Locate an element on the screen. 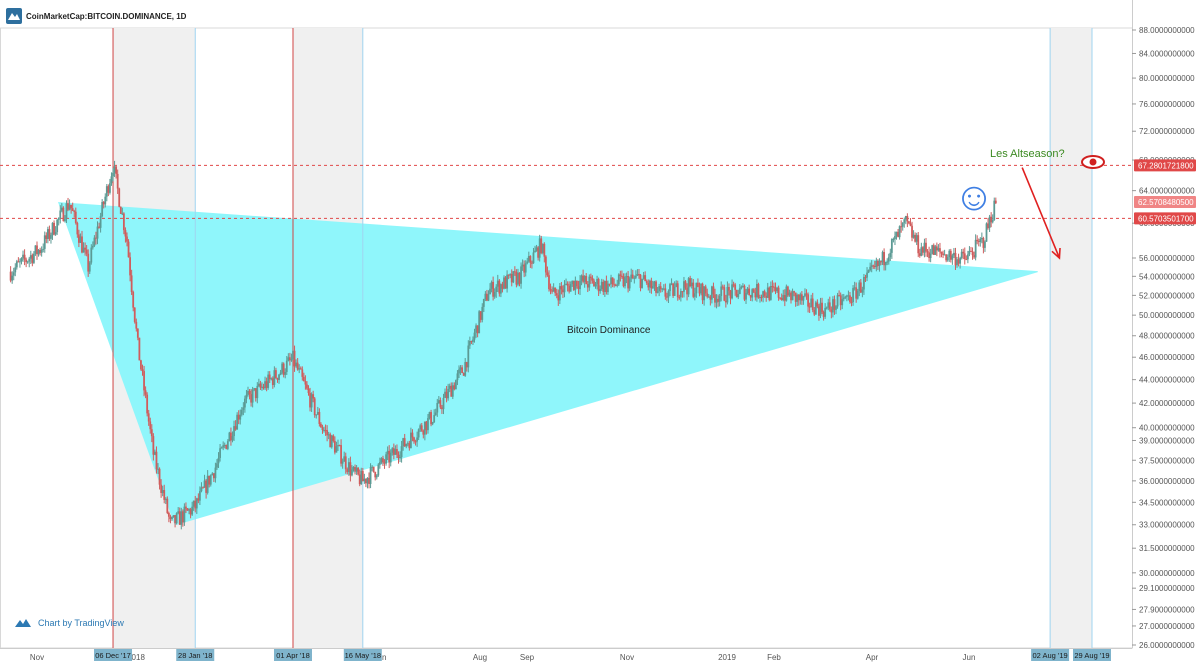 Image resolution: width=1200 pixels, height=672 pixels. y-tick-label-20: 34.5000000000 is located at coordinates (1167, 502).